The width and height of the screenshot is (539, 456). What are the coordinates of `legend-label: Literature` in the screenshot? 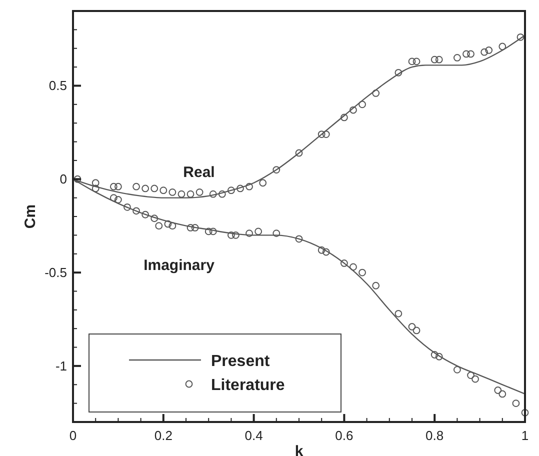 It's located at (248, 385).